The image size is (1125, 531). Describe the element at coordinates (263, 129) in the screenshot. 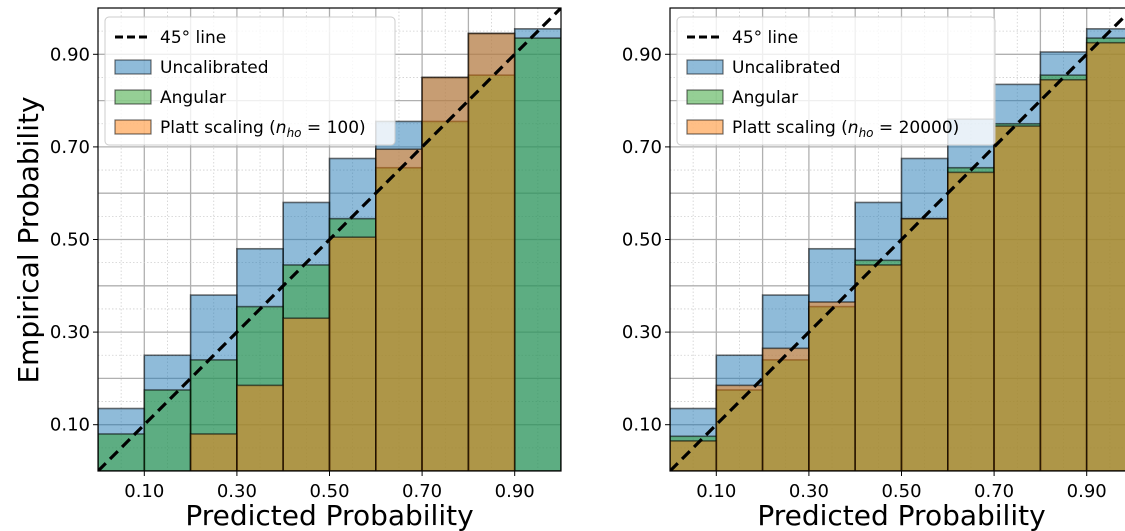

I see `legend-label-platt: Platt scaling (nho = 100)` at that location.